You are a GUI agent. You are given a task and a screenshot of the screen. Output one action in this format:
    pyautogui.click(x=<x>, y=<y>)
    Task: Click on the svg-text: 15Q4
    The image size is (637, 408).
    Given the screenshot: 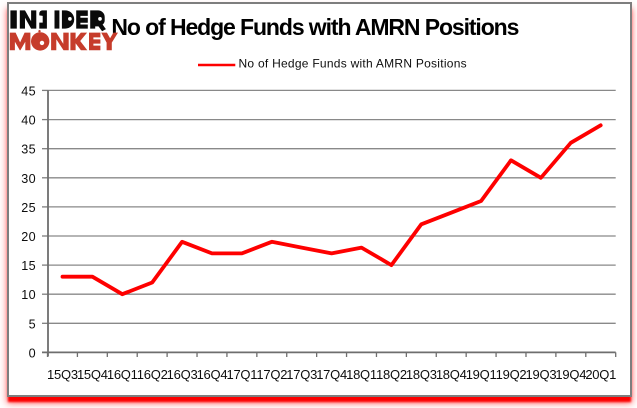 What is the action you would take?
    pyautogui.click(x=92, y=374)
    